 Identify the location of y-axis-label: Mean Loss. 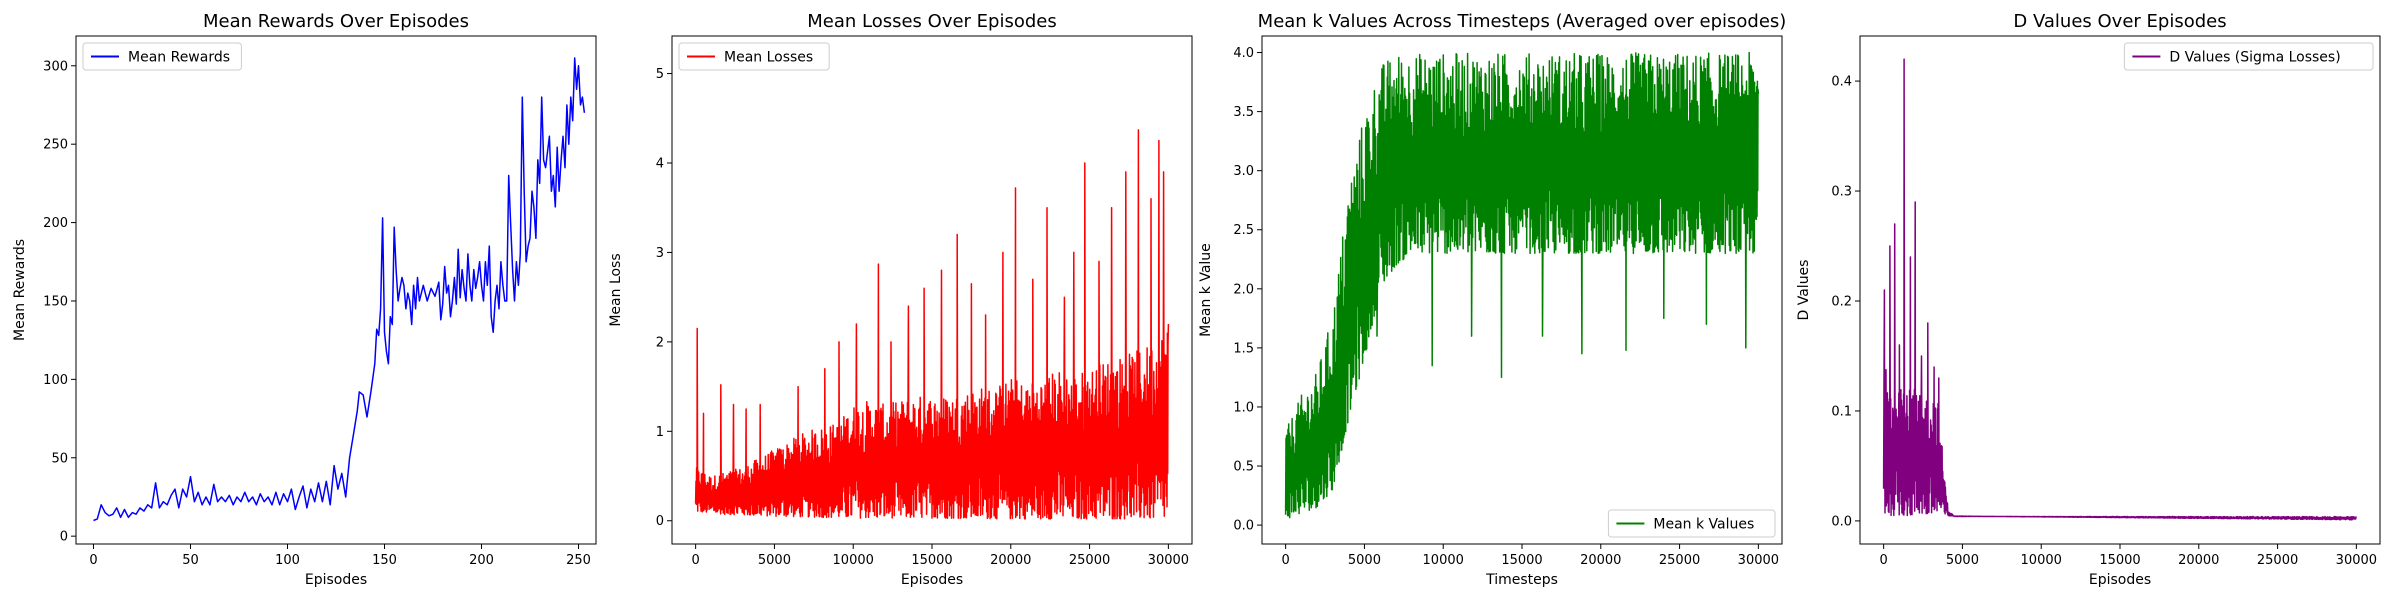
(616, 289).